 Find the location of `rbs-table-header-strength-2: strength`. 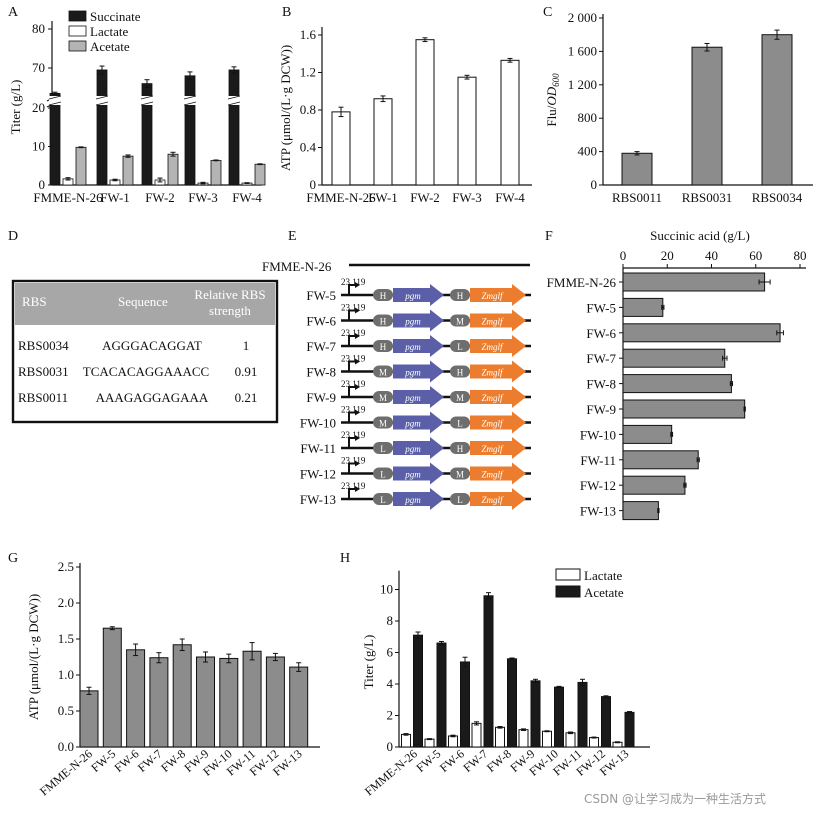

rbs-table-header-strength-2: strength is located at coordinates (230, 310).